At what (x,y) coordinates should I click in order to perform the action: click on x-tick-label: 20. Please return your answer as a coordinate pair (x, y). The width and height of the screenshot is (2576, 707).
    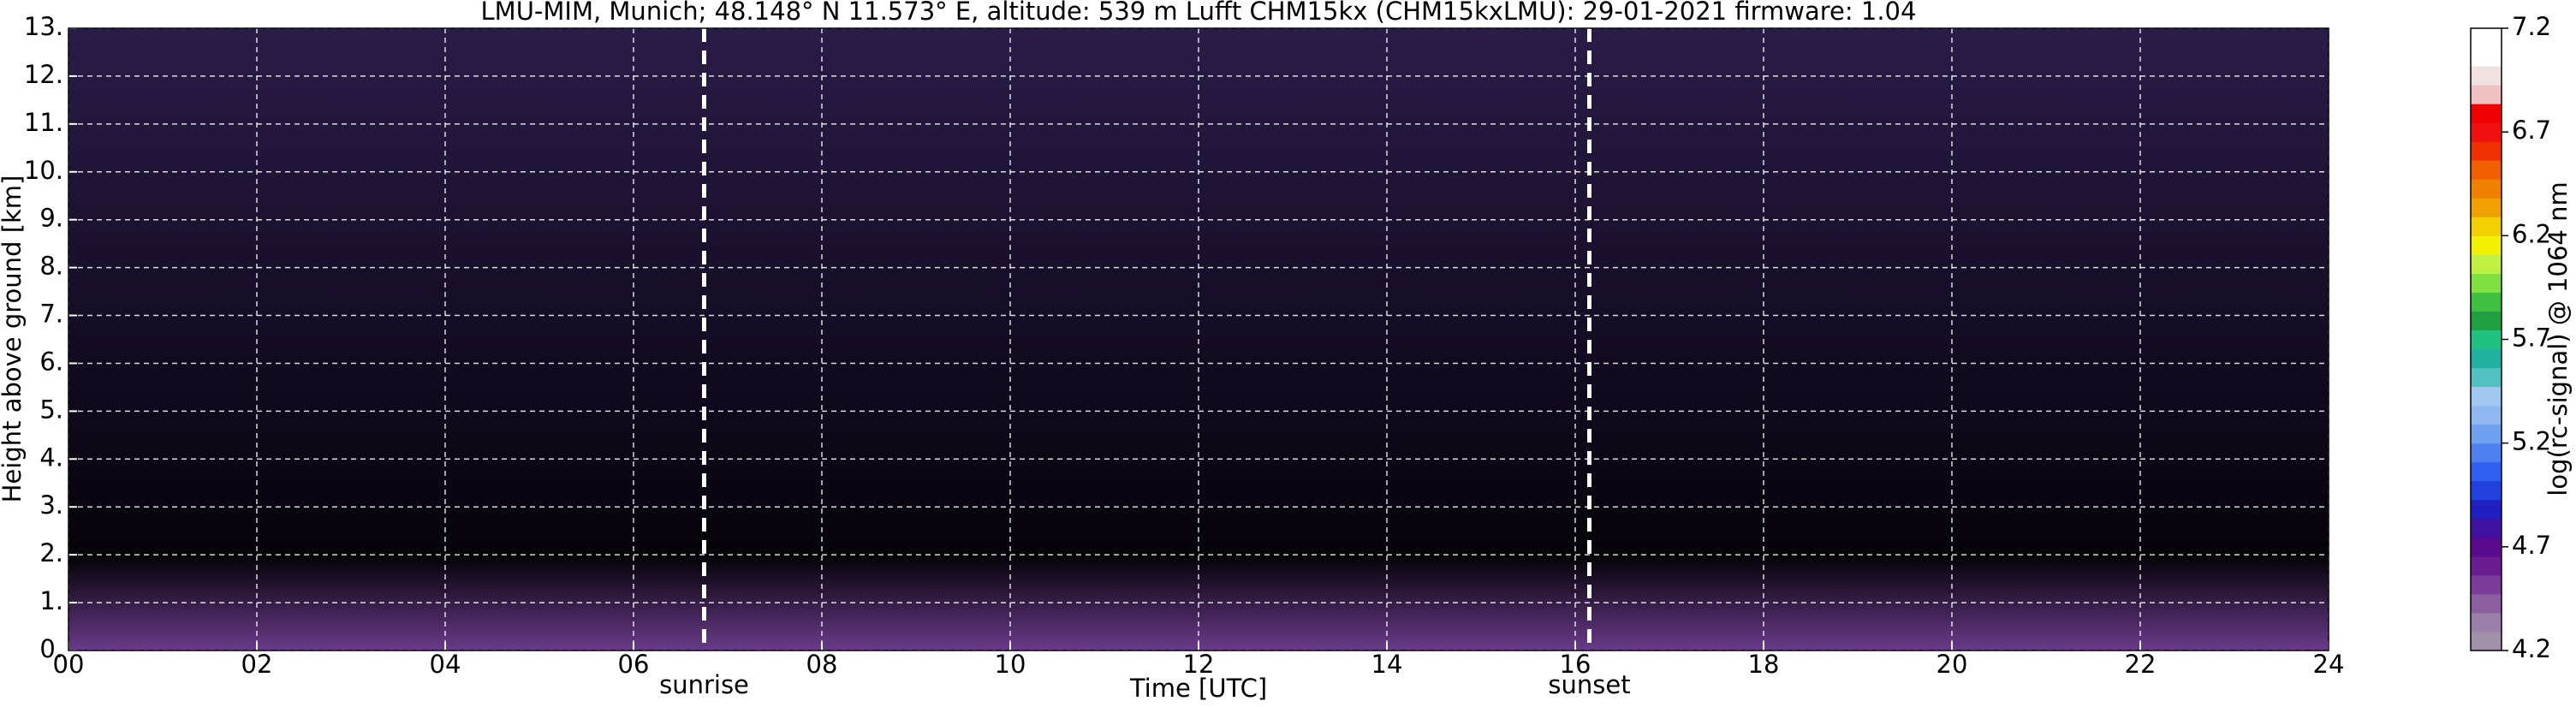
    Looking at the image, I should click on (1952, 664).